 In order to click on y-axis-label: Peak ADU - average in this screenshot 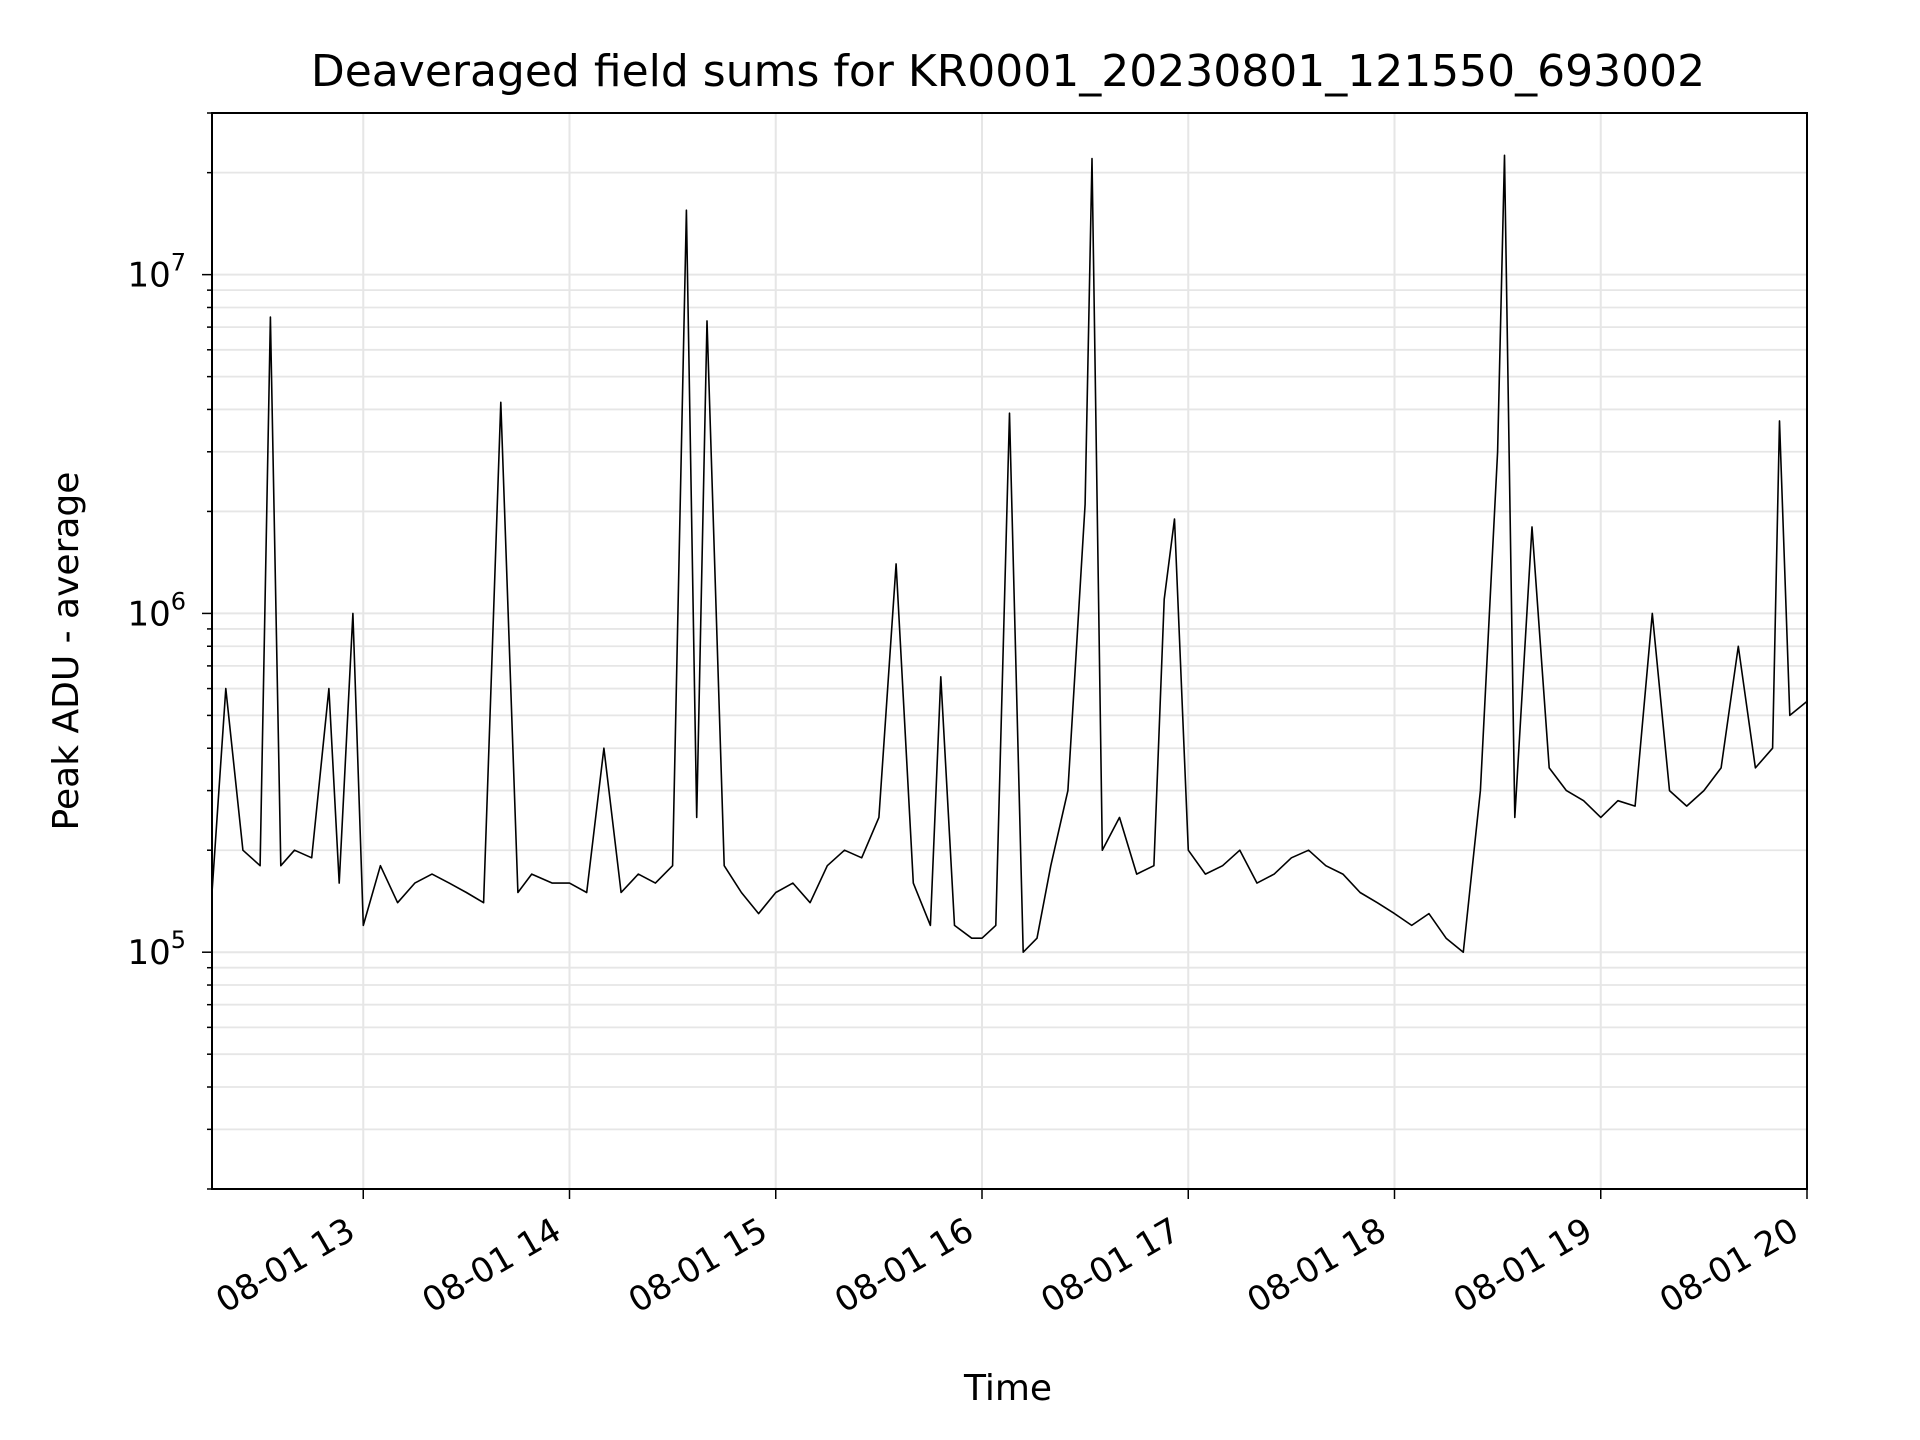, I will do `click(66, 651)`.